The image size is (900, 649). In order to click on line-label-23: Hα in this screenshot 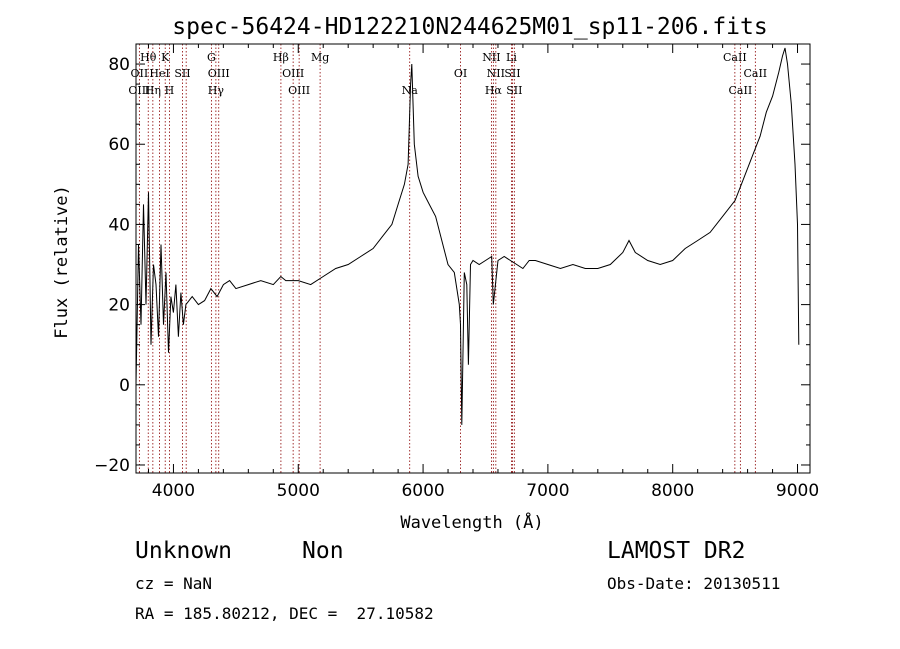, I will do `click(494, 90)`.